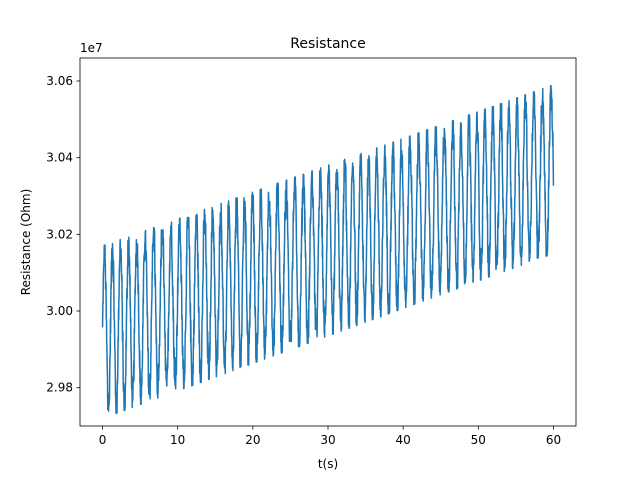  I want to click on x-tick-label: 20, so click(252, 440).